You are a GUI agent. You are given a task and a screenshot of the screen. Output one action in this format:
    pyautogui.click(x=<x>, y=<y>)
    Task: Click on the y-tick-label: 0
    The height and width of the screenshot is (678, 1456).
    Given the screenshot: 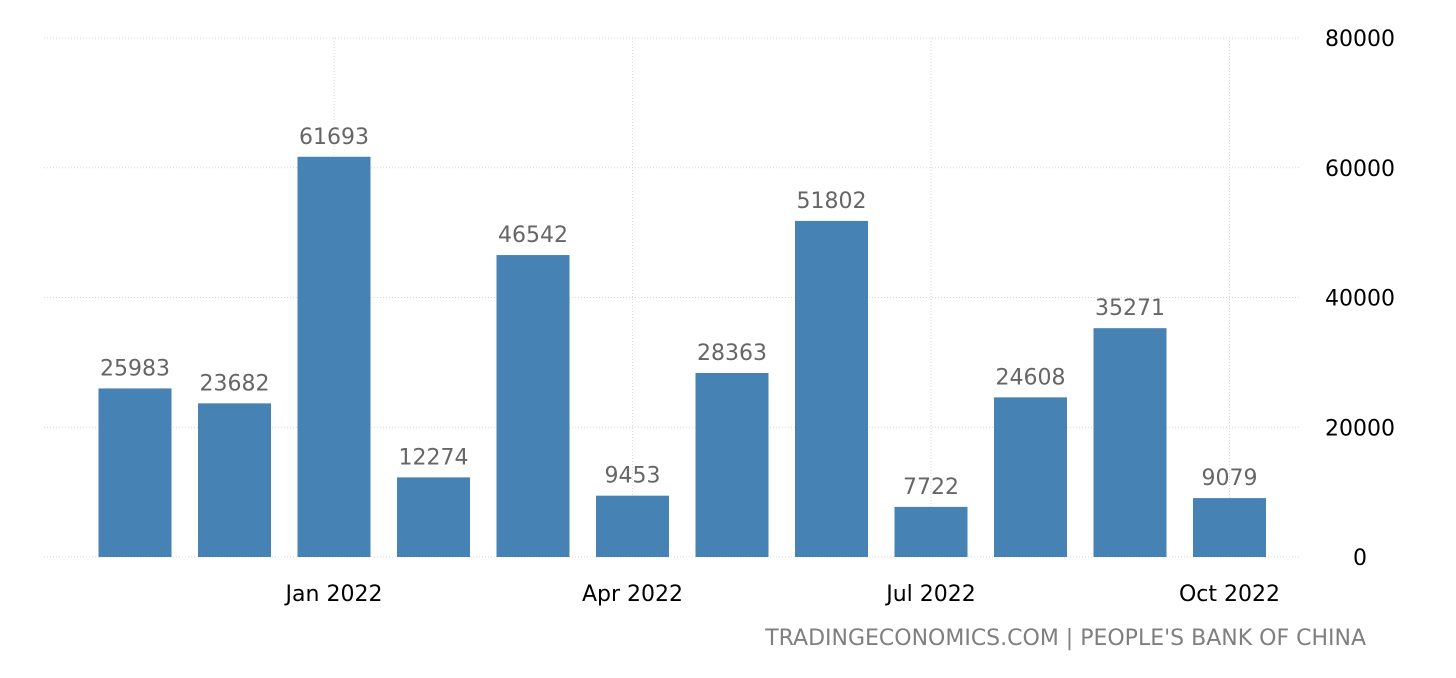 What is the action you would take?
    pyautogui.click(x=1360, y=558)
    